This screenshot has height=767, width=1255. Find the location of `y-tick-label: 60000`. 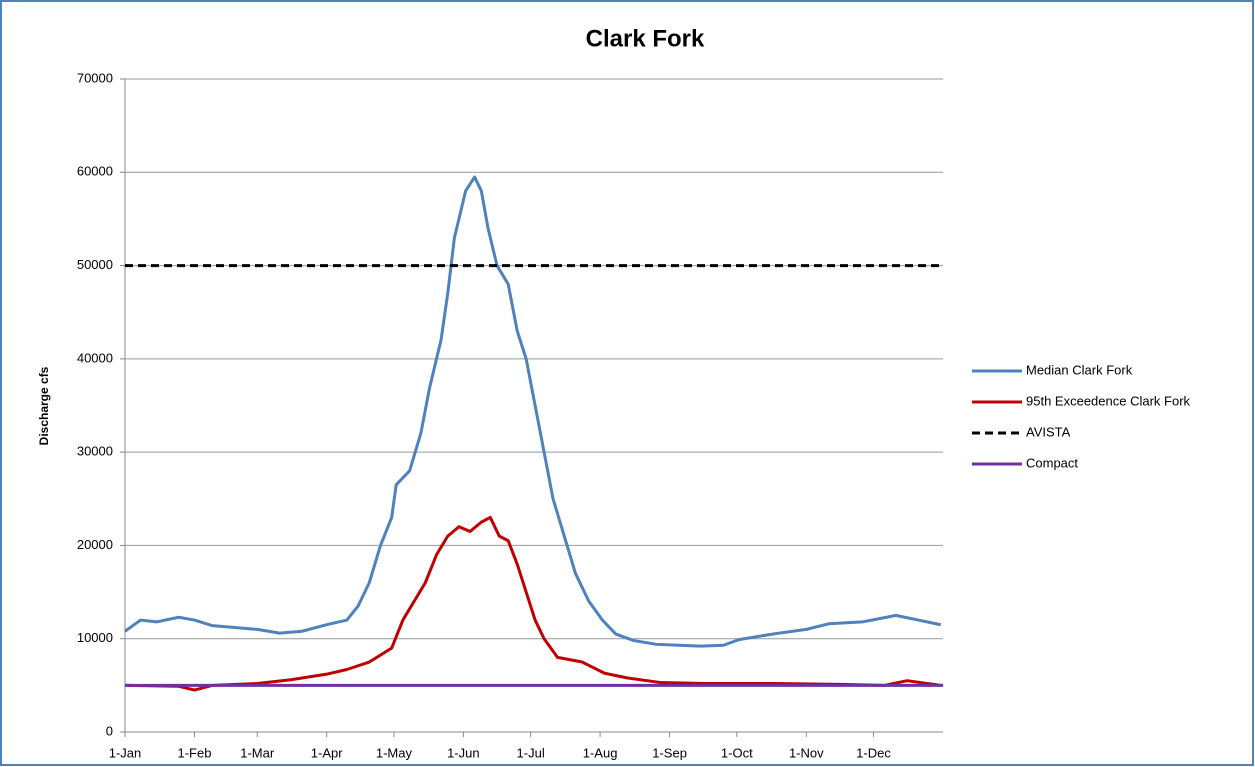

y-tick-label: 60000 is located at coordinates (95, 171).